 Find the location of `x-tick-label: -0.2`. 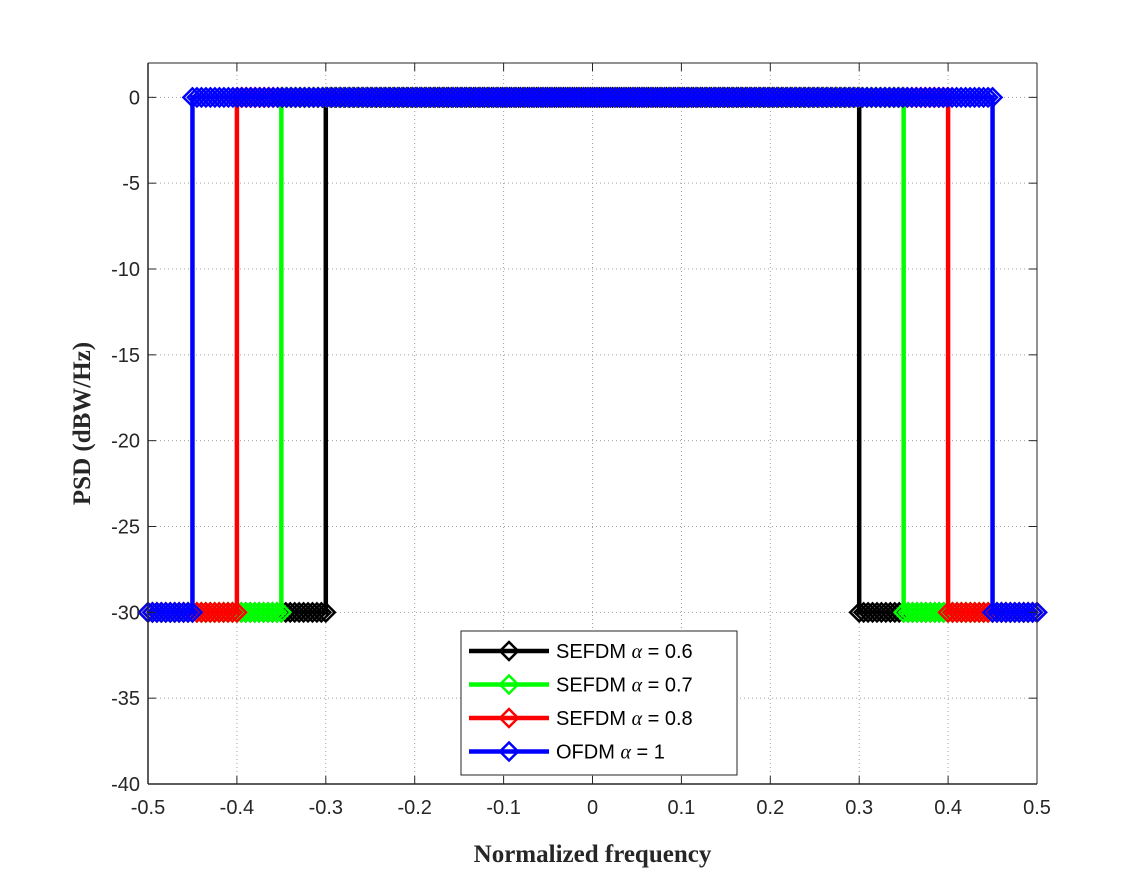

x-tick-label: -0.2 is located at coordinates (414, 808).